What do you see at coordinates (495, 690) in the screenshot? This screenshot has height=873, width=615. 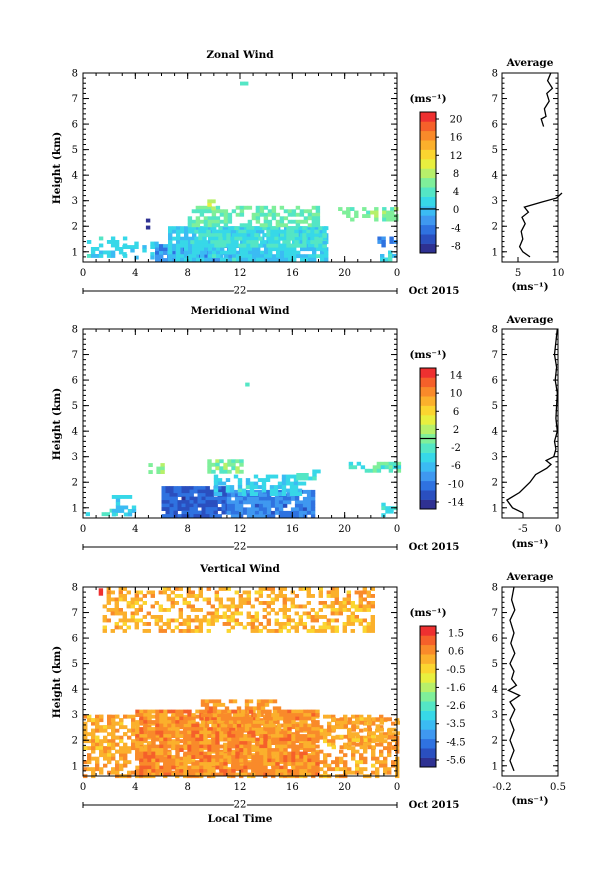 I see `avg-y-tick-label: 4` at bounding box center [495, 690].